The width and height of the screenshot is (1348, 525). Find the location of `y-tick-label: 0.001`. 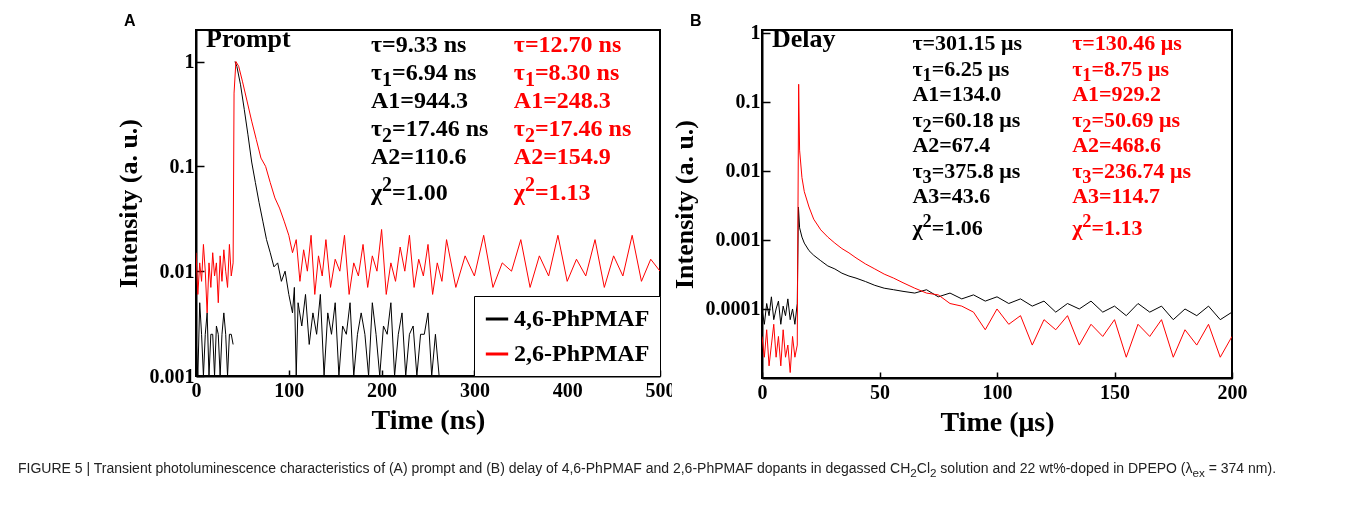

y-tick-label: 0.001 is located at coordinates (738, 239).